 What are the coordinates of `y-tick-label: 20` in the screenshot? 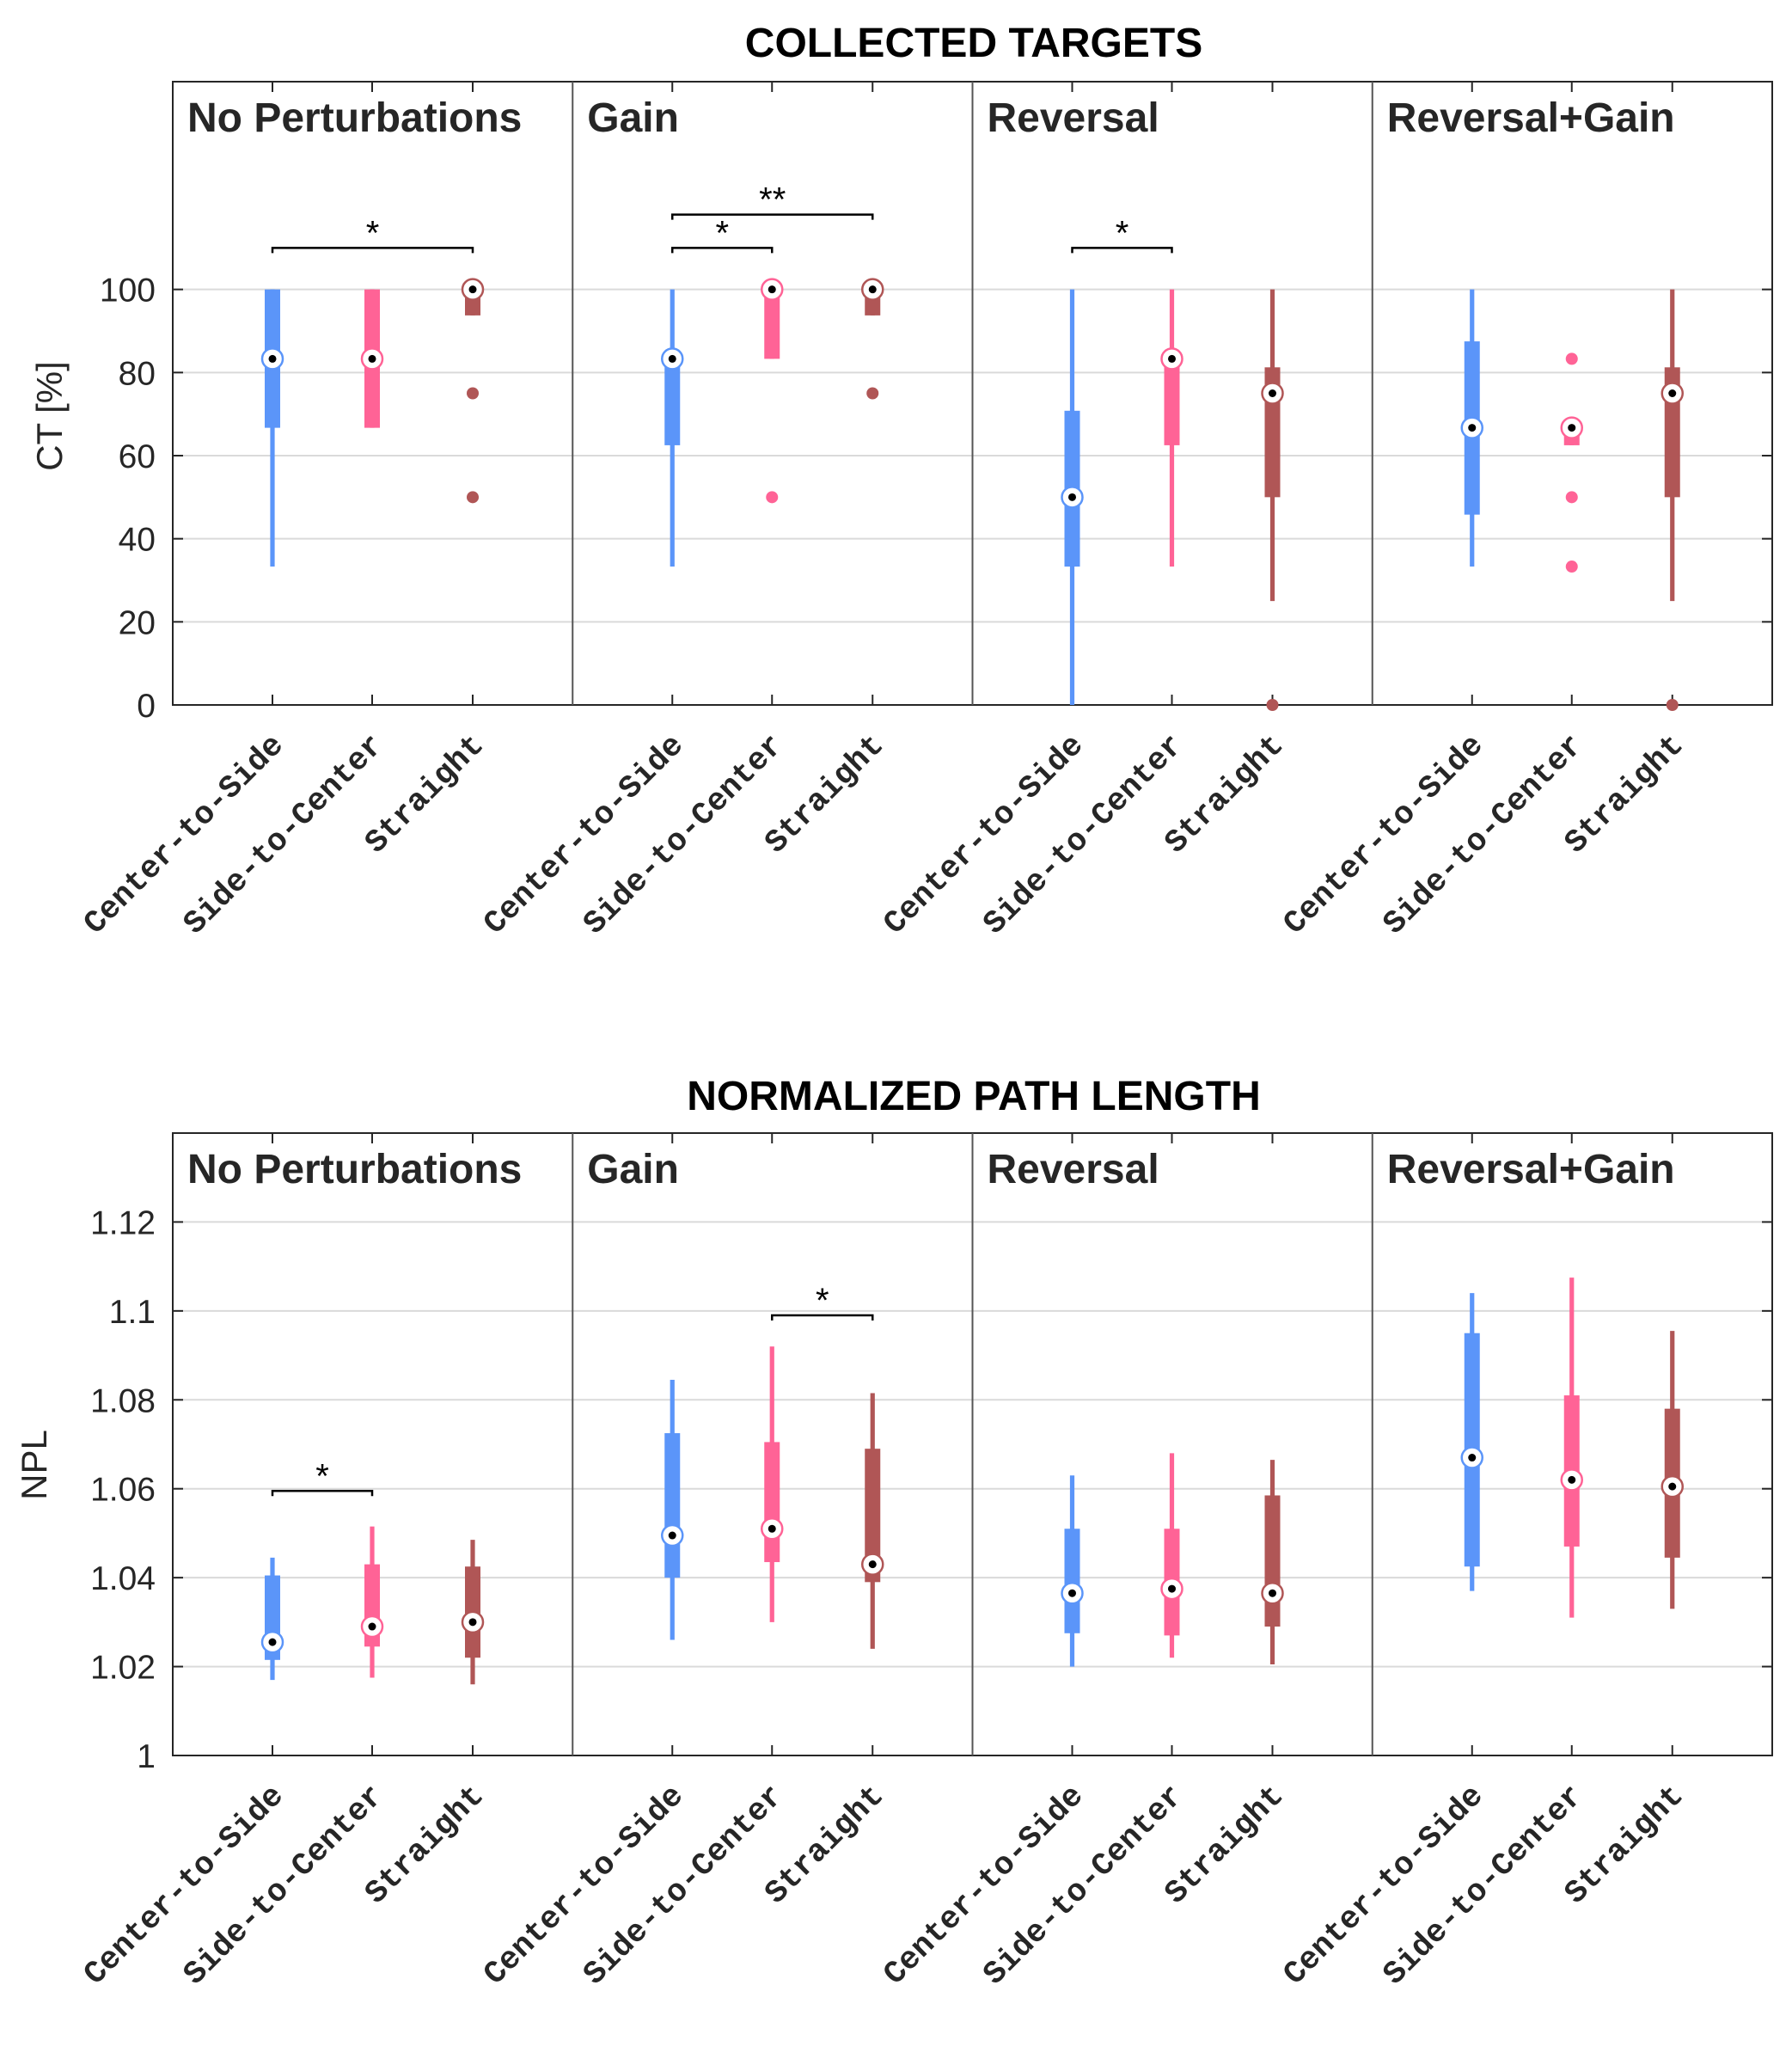 It's located at (137, 622).